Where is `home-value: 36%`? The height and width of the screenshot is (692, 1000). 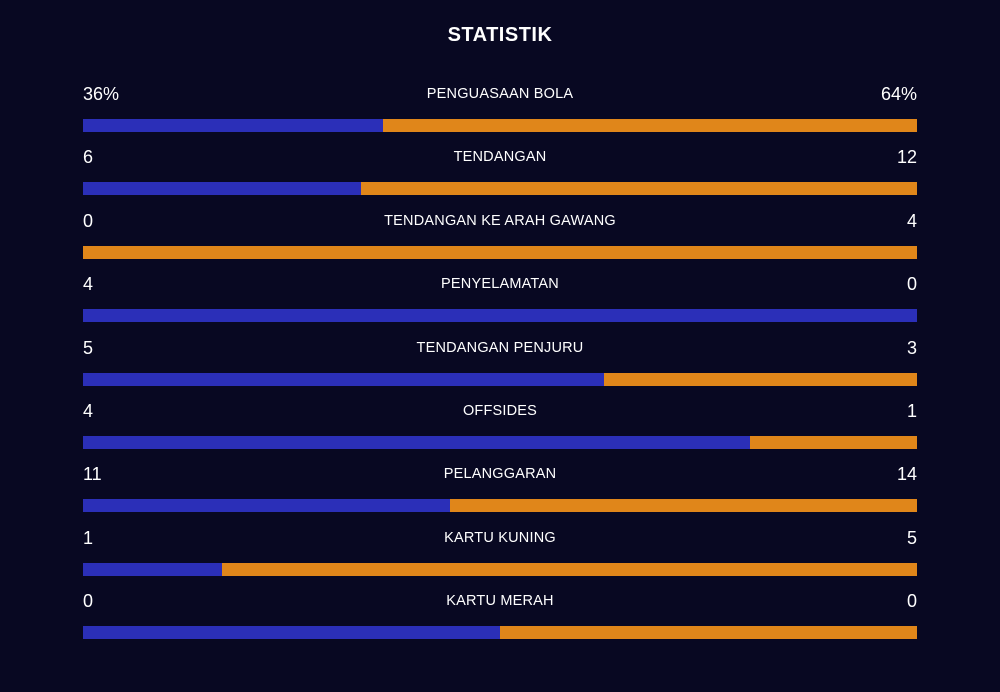 home-value: 36% is located at coordinates (101, 94).